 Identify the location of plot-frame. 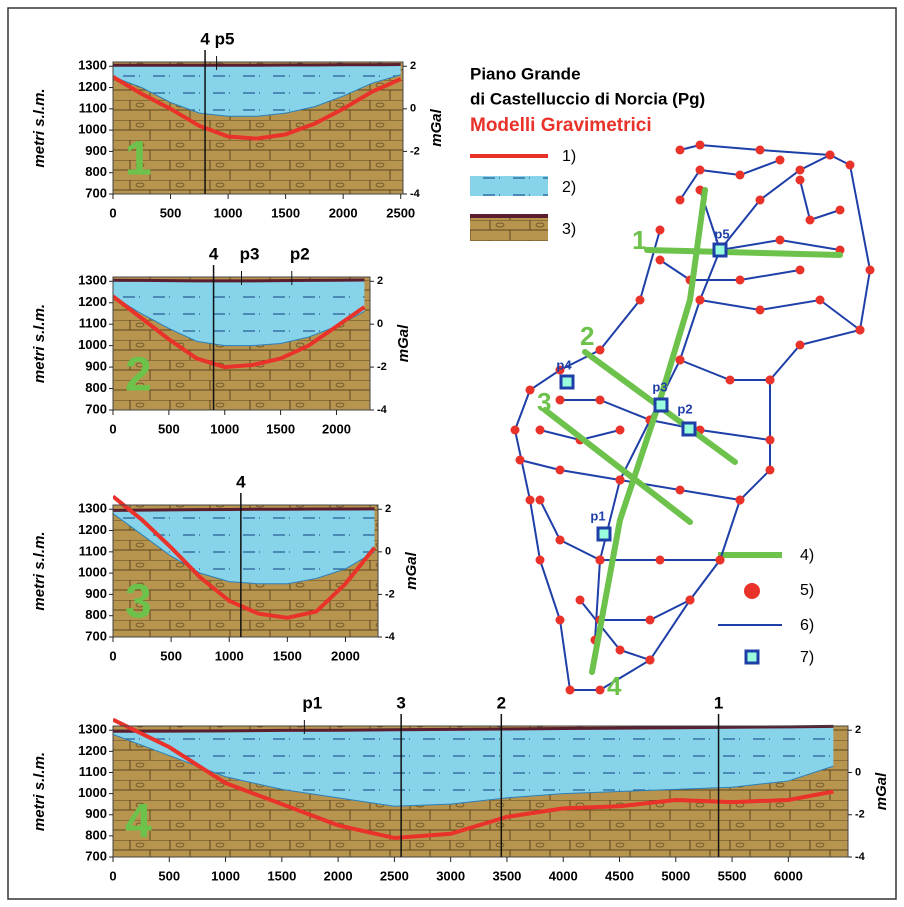
(245, 571).